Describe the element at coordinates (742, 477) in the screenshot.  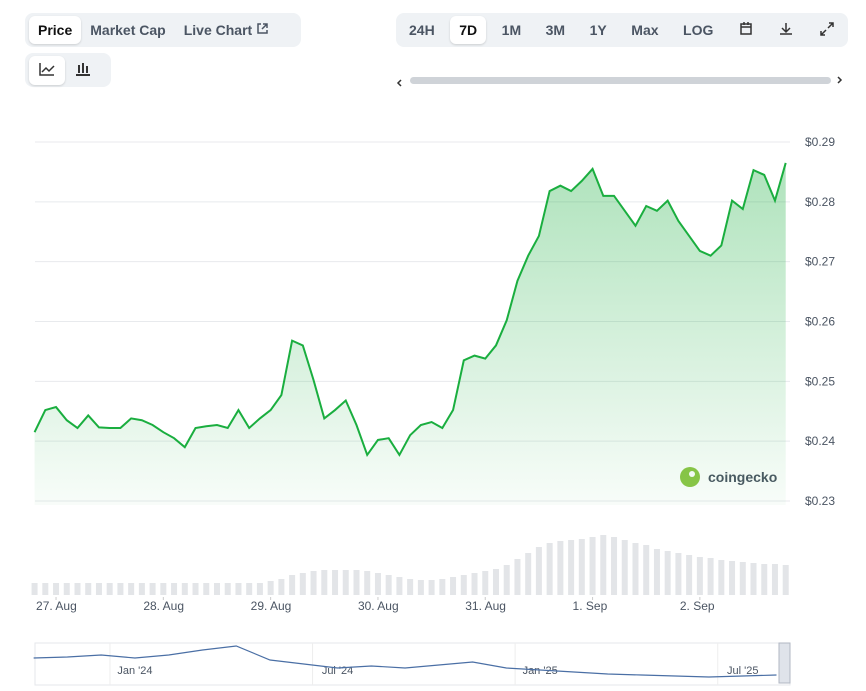
I see `watermark-text: coingecko` at that location.